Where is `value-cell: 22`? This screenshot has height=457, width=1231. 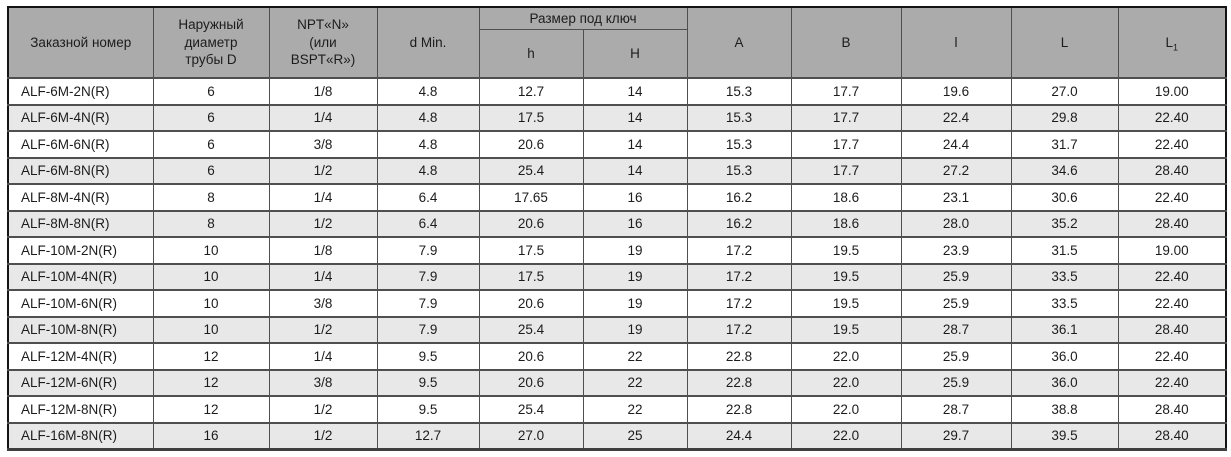
value-cell: 22 is located at coordinates (635, 409).